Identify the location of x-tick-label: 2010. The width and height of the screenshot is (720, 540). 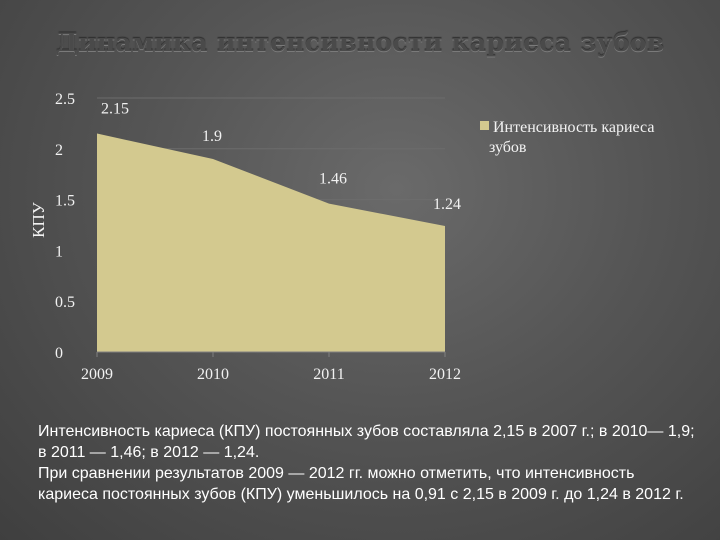
(213, 374).